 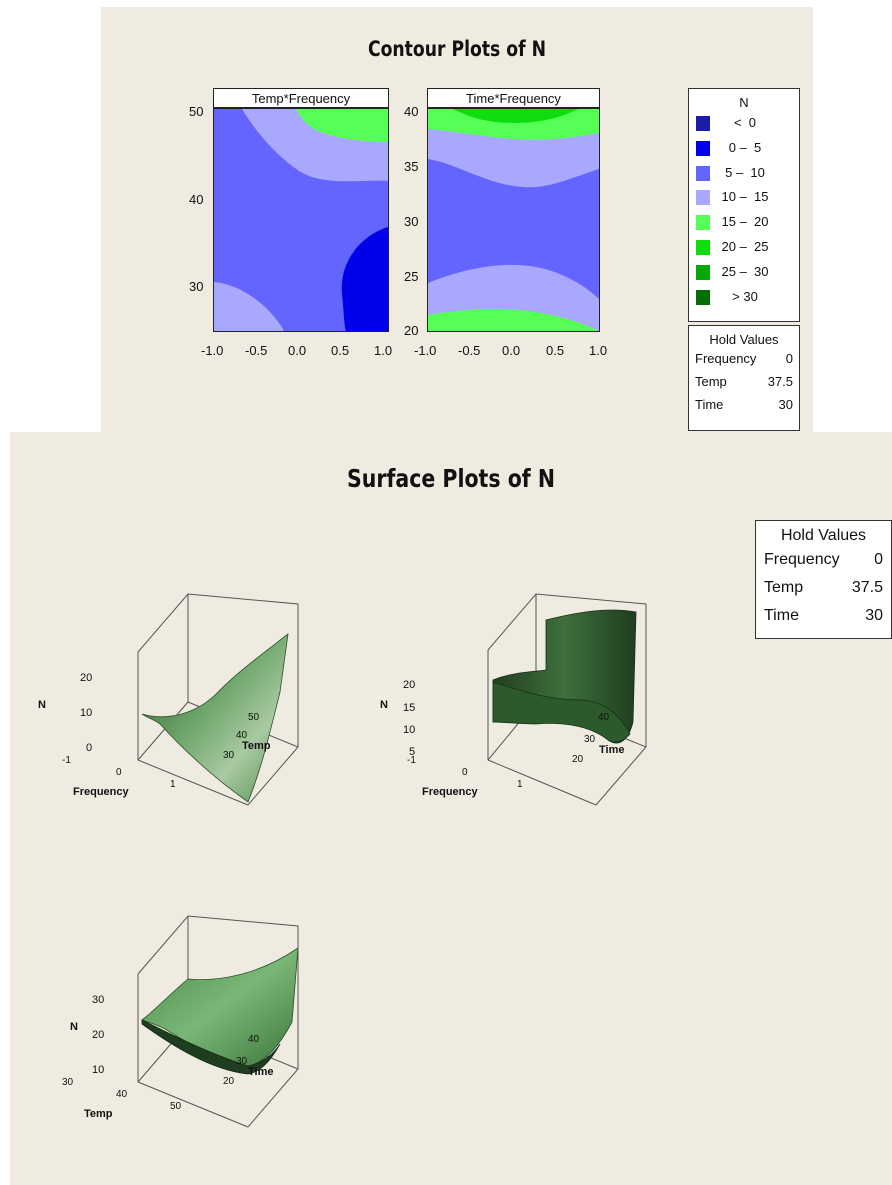 What do you see at coordinates (412, 752) in the screenshot?
I see `z-tick-label: 5` at bounding box center [412, 752].